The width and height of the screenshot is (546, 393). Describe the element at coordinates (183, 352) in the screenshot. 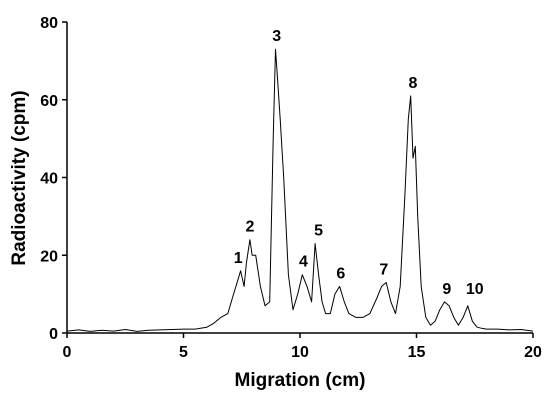

I see `x-tick-label: 5` at that location.